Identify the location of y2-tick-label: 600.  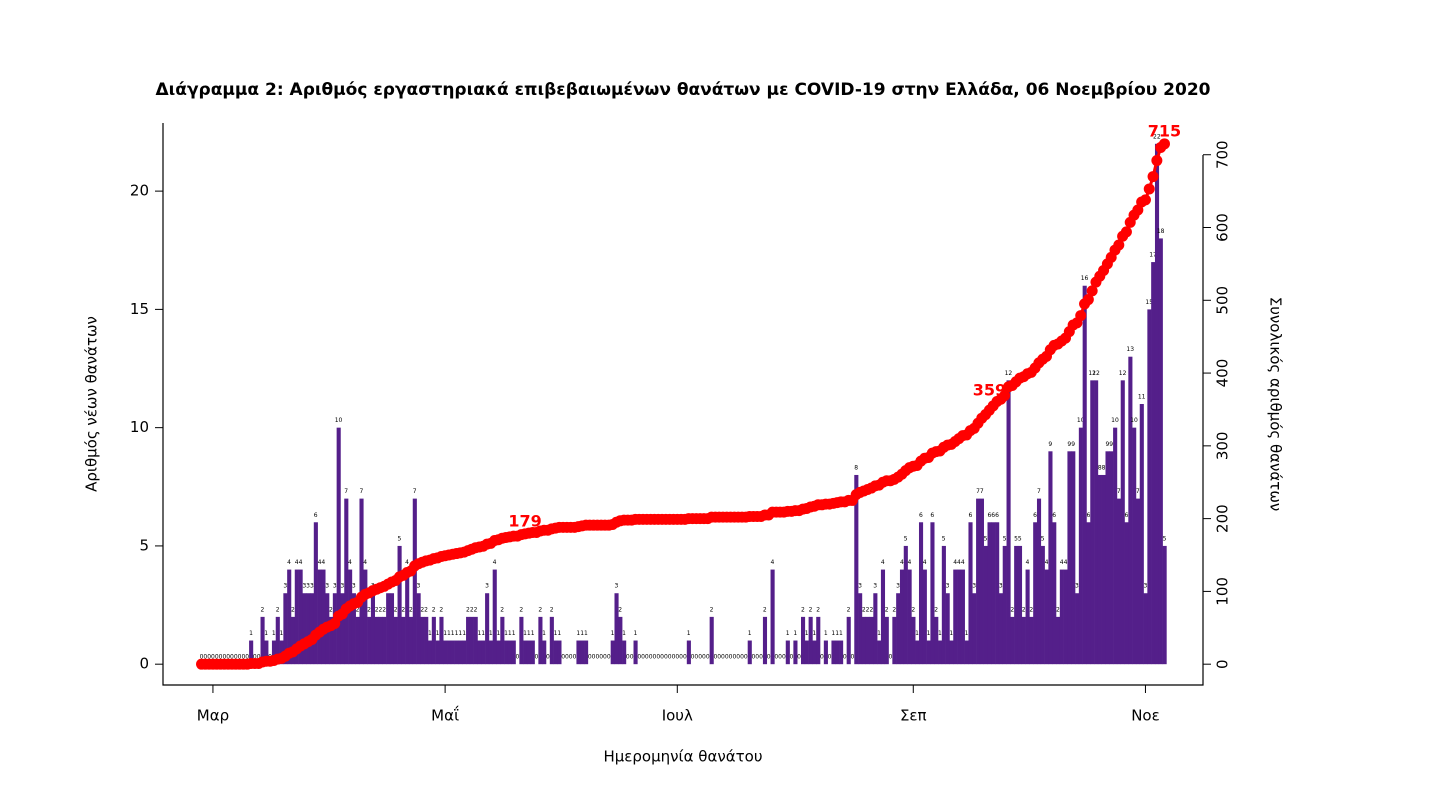
(1223, 227).